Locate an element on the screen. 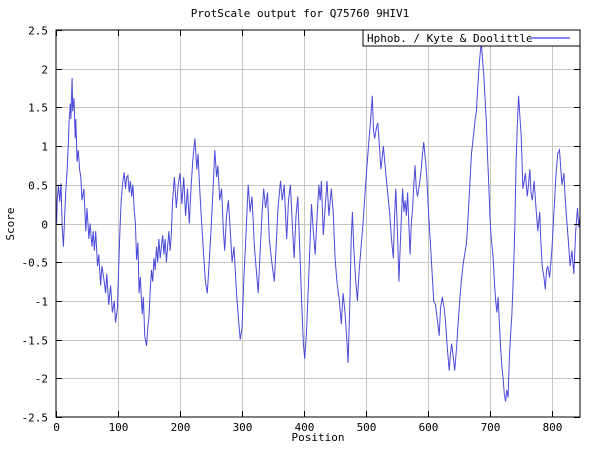  y-tick-label: 2 is located at coordinates (44, 70).